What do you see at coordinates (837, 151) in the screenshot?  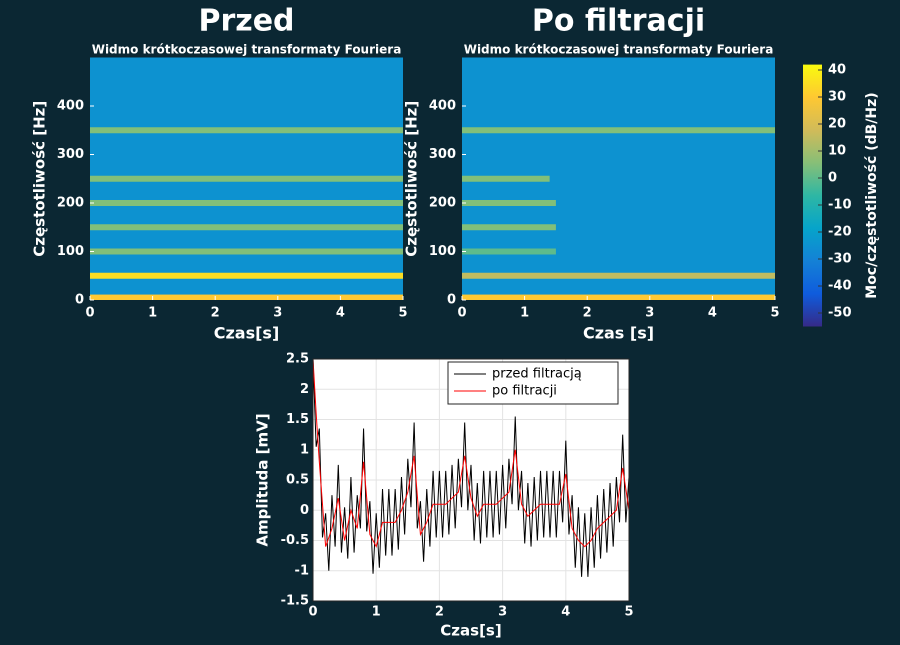 I see `colorbar-tick-label: 10` at bounding box center [837, 151].